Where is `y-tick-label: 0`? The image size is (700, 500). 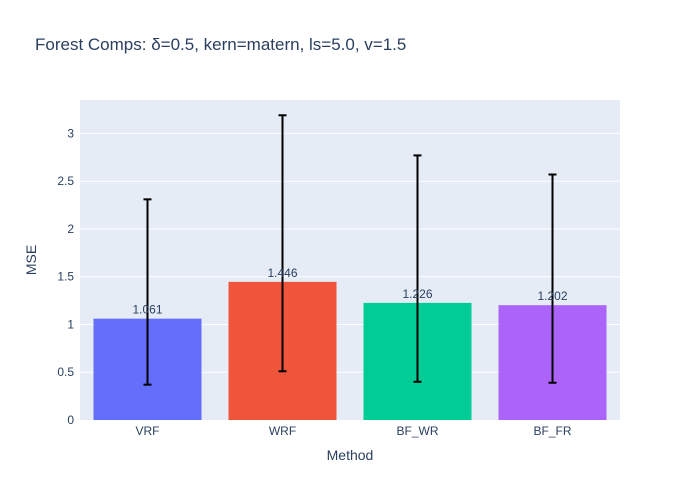
y-tick-label: 0 is located at coordinates (70, 420).